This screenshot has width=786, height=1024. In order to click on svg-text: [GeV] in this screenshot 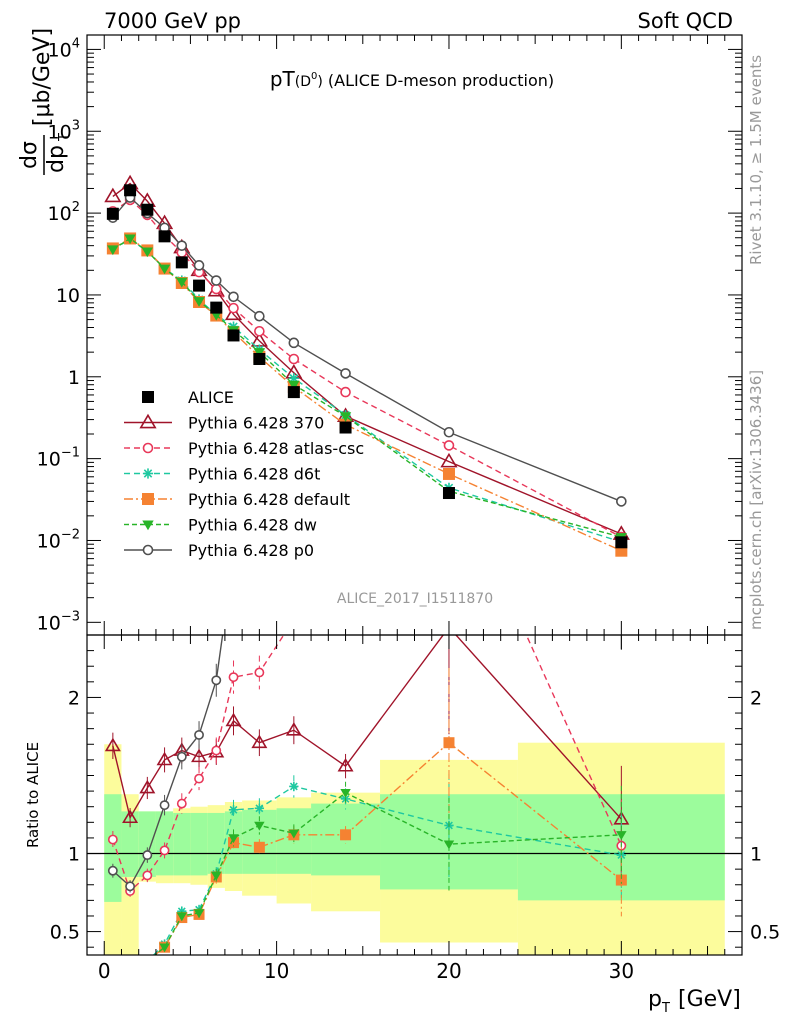, I will do `click(709, 999)`.